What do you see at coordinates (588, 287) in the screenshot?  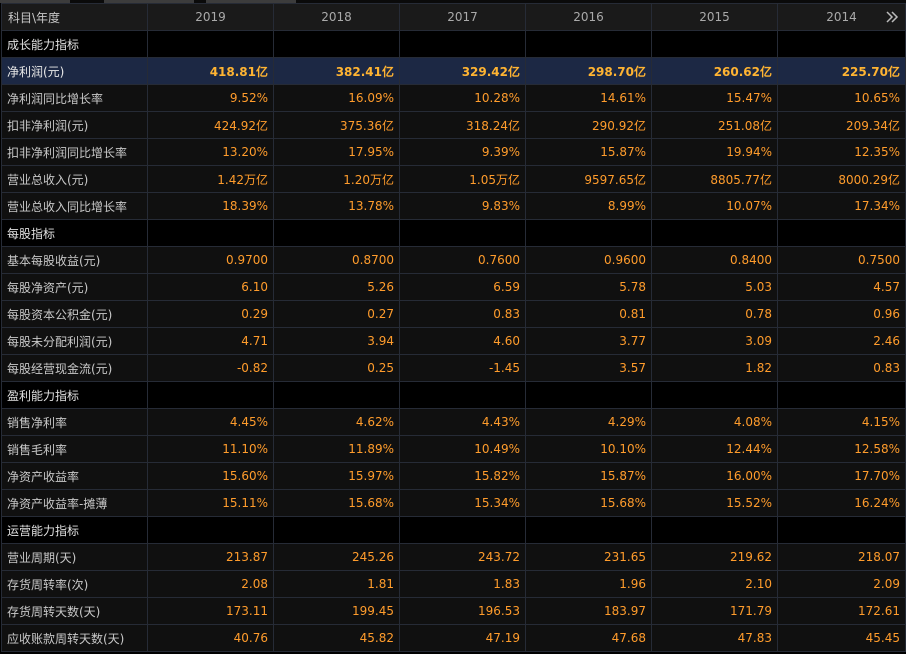 I see `metric-value-cell: 5.78` at bounding box center [588, 287].